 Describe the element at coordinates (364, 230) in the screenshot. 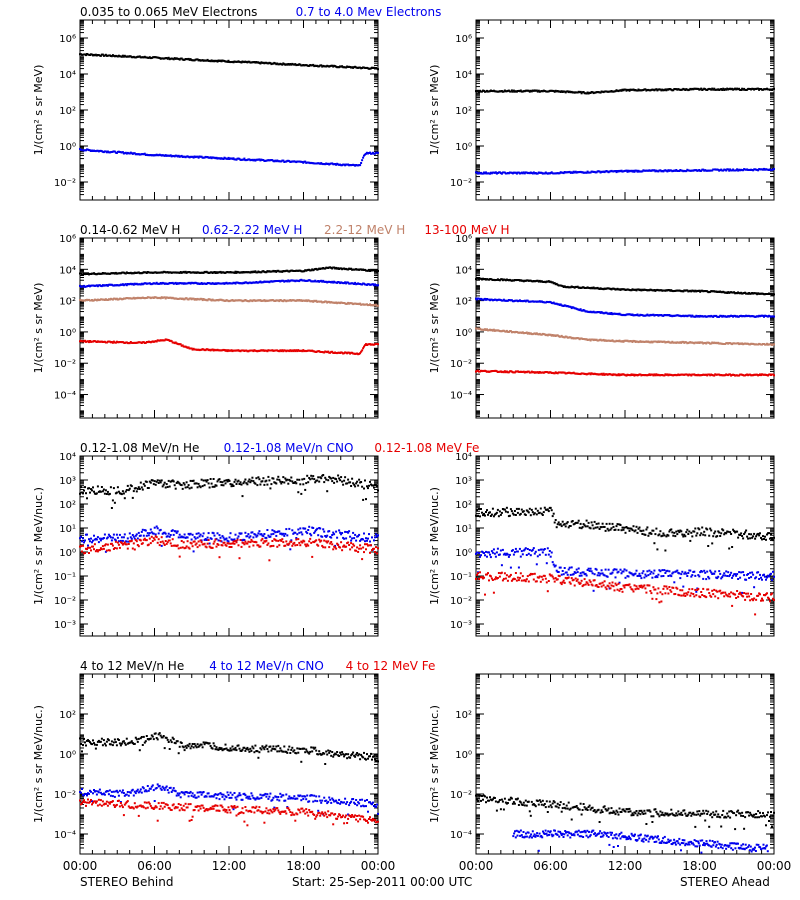

I see `legend-title-1-2: 2.2-12 MeV H` at that location.